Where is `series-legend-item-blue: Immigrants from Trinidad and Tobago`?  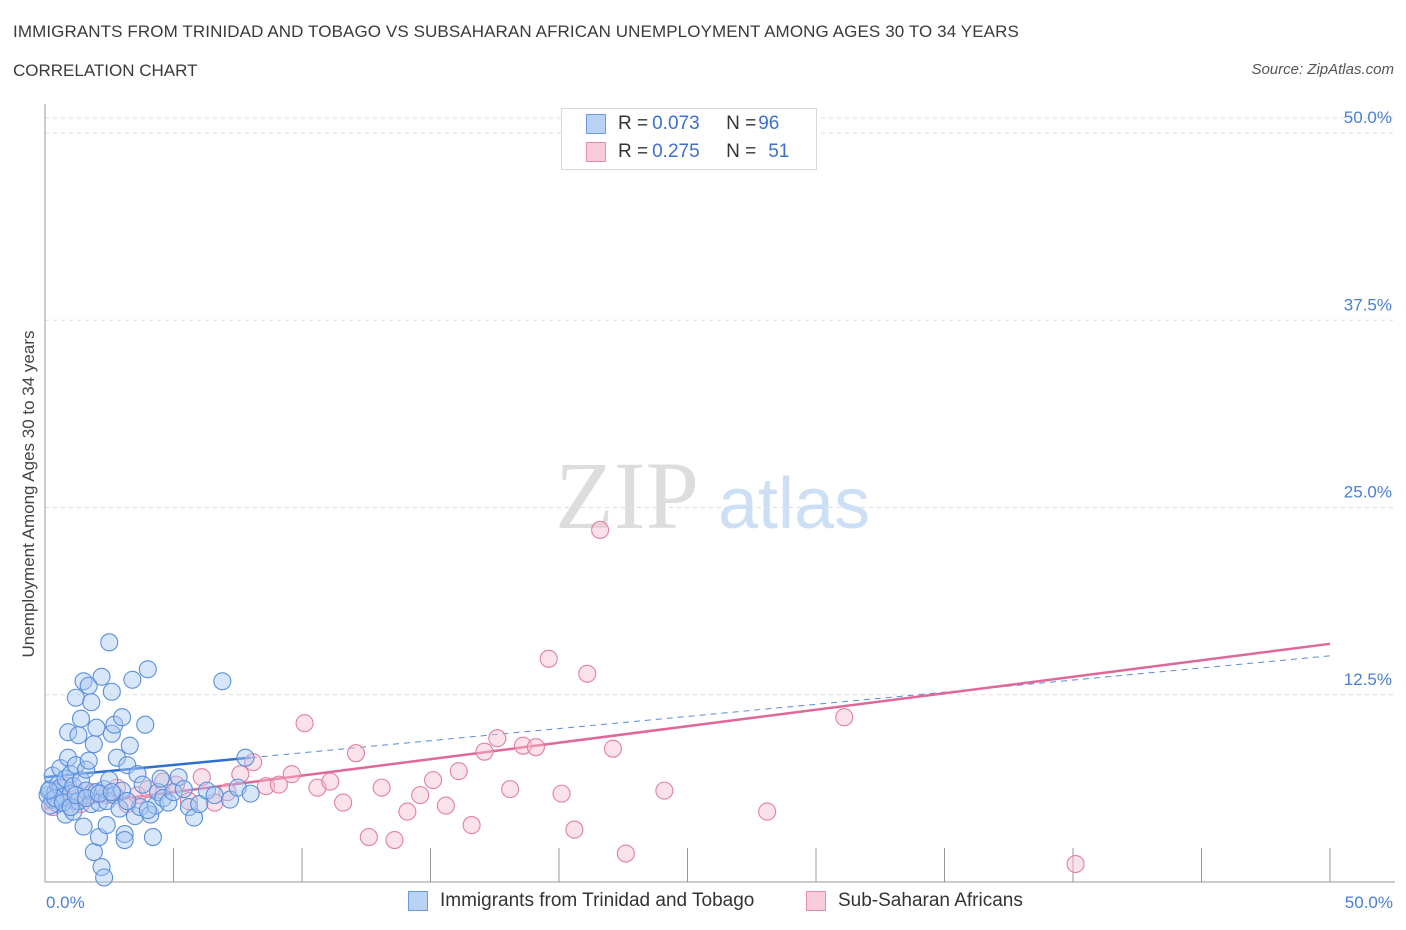
series-legend-item-blue: Immigrants from Trinidad and Tobago is located at coordinates (581, 901).